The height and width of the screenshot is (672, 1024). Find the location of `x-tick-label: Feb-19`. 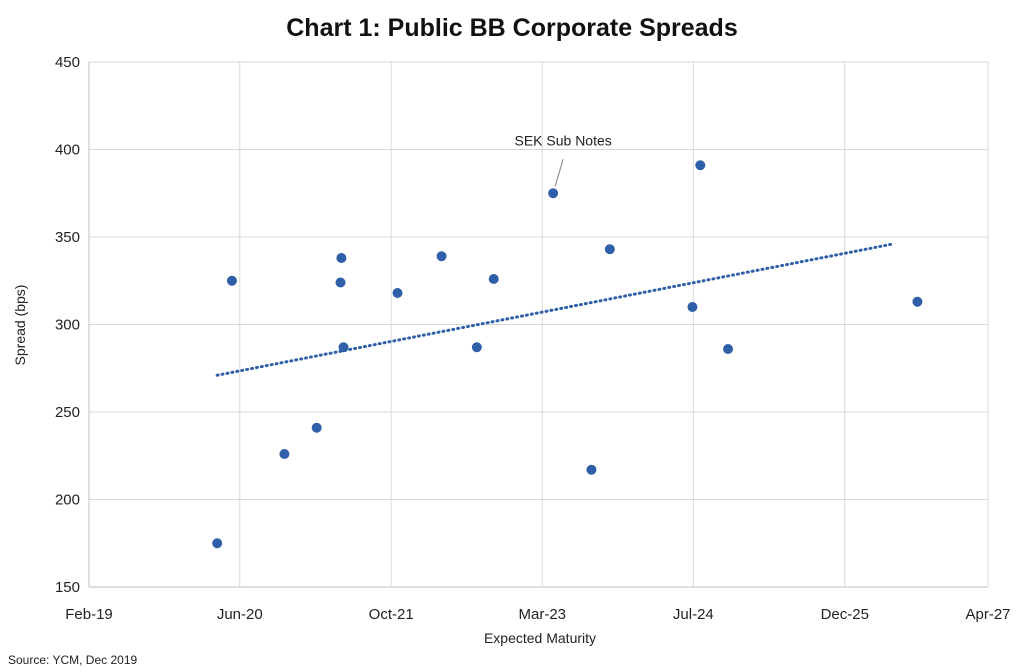

x-tick-label: Feb-19 is located at coordinates (89, 614).